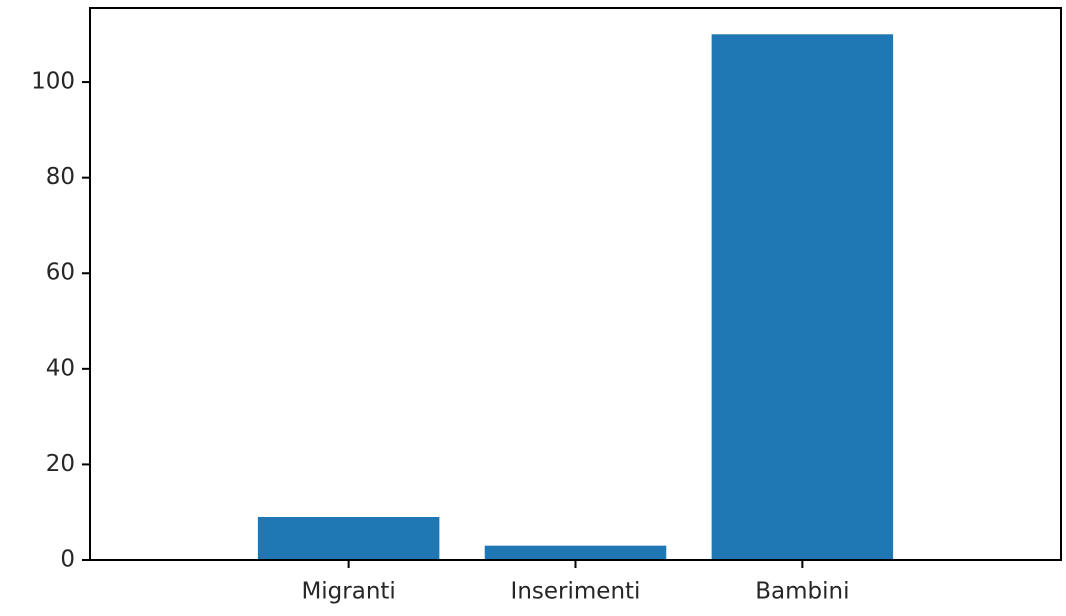  I want to click on y-axis: 0 20 40 60 80 100, so click(60, 321).